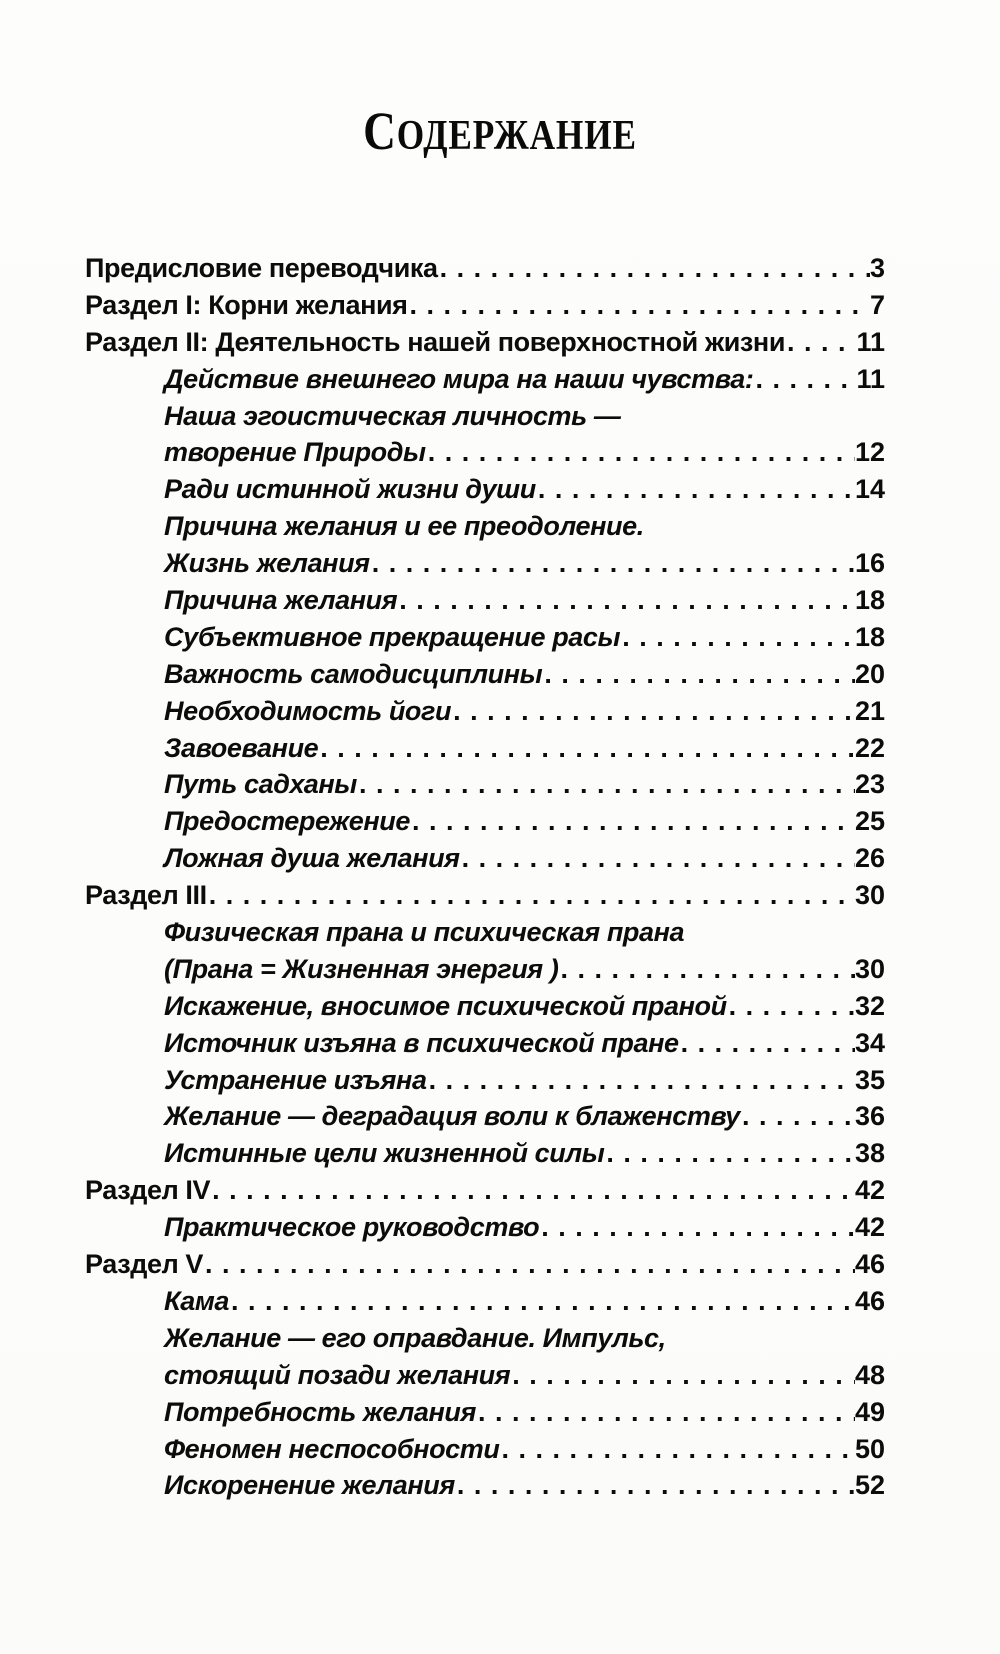  I want to click on toc-entry-page-number: 36, so click(869, 1116).